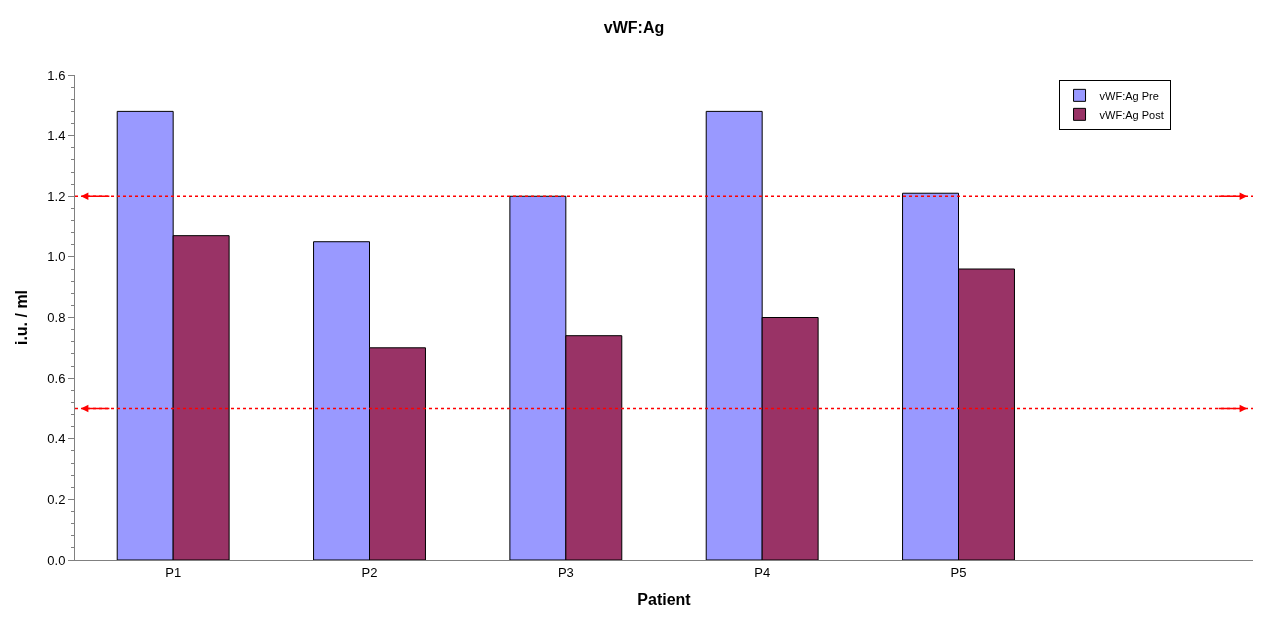 The width and height of the screenshot is (1268, 625). What do you see at coordinates (56, 499) in the screenshot?
I see `y-tick-label: 0.2` at bounding box center [56, 499].